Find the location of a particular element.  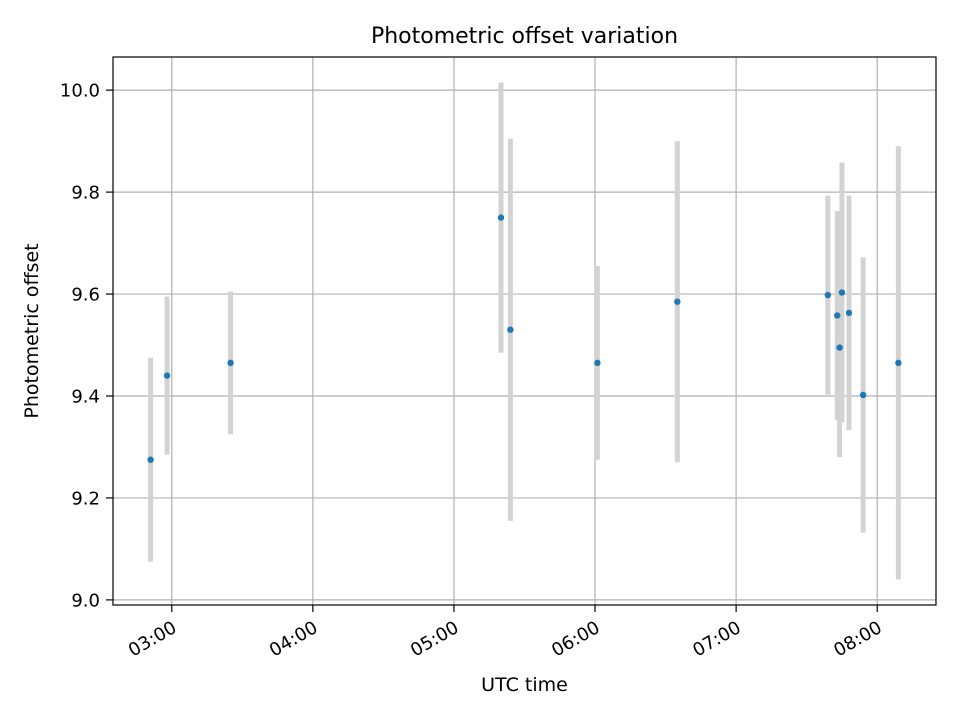

y-tick-label: 9.2 is located at coordinates (85, 498).